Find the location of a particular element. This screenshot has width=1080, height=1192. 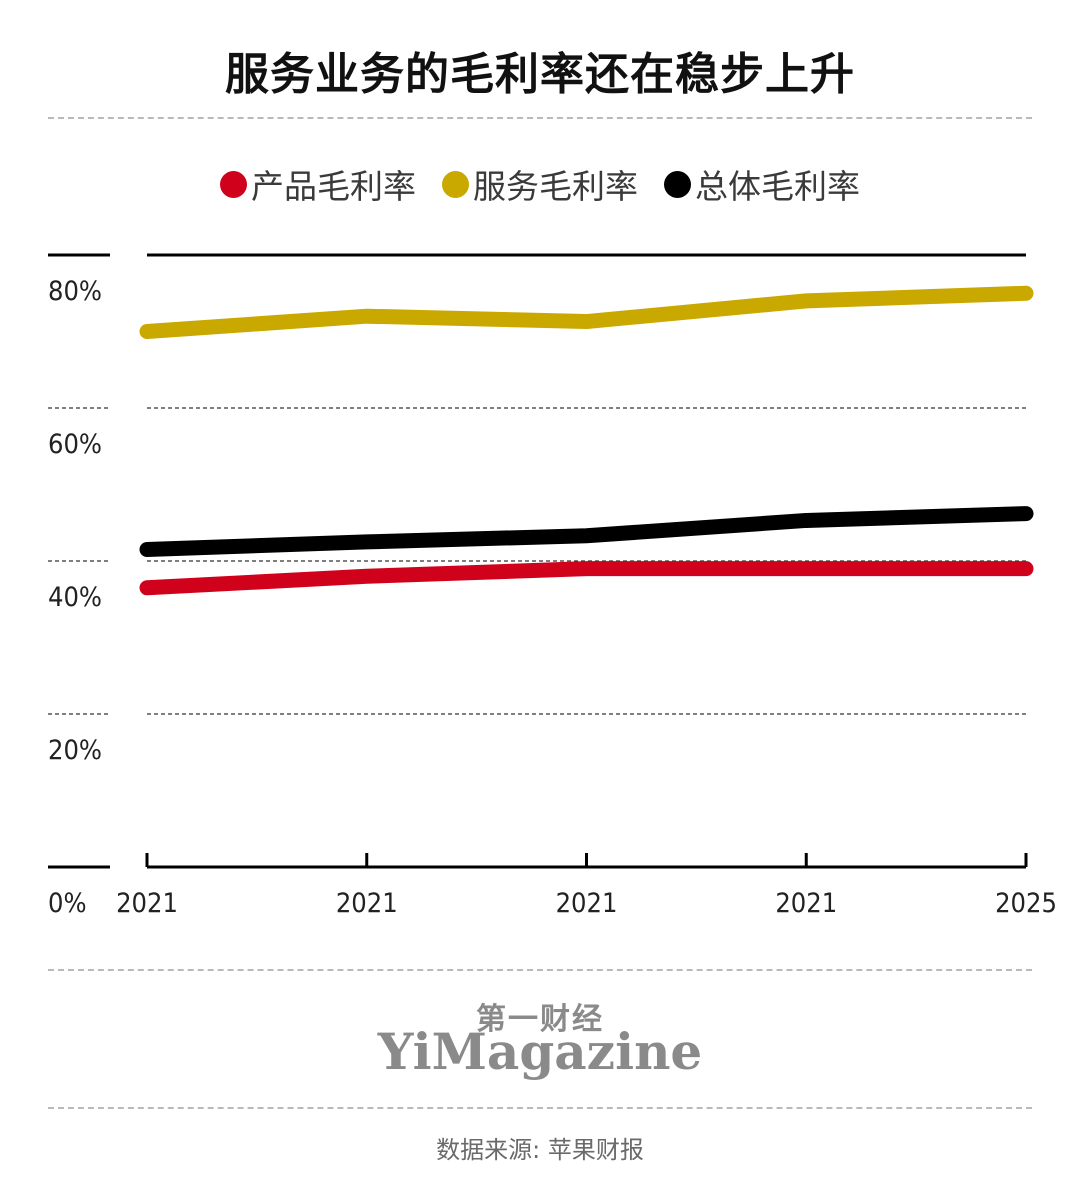

legend-dot-total is located at coordinates (677, 184).